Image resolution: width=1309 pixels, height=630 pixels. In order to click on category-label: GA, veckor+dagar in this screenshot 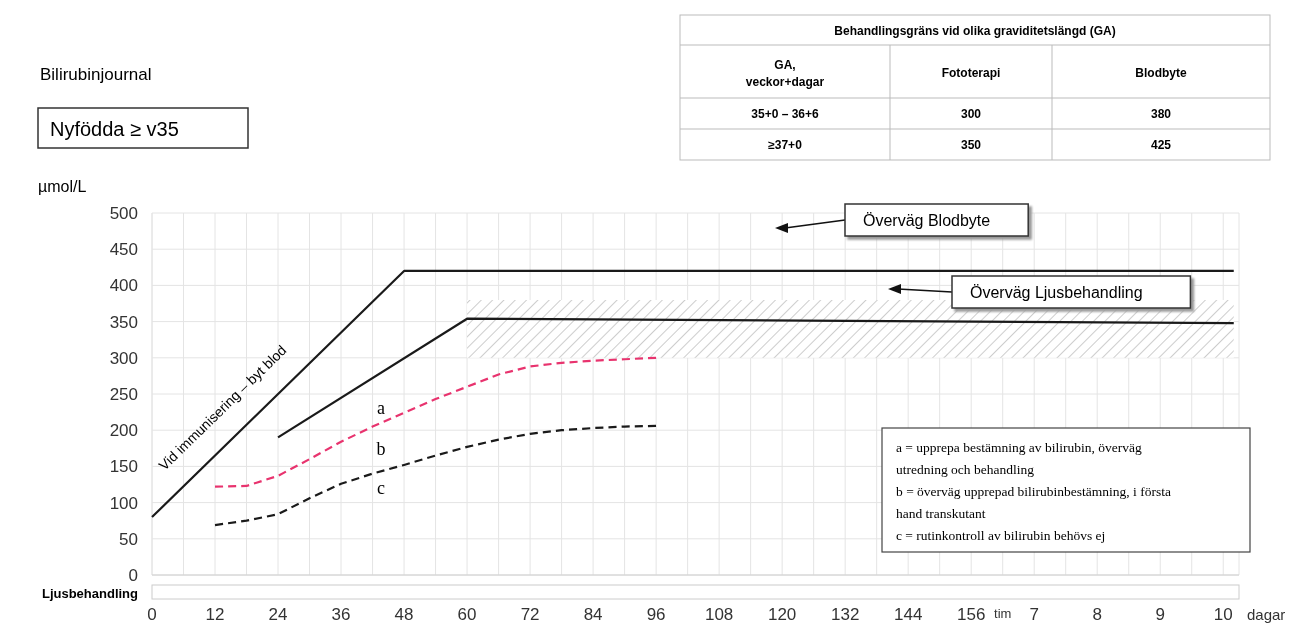, I will do `click(785, 73)`.